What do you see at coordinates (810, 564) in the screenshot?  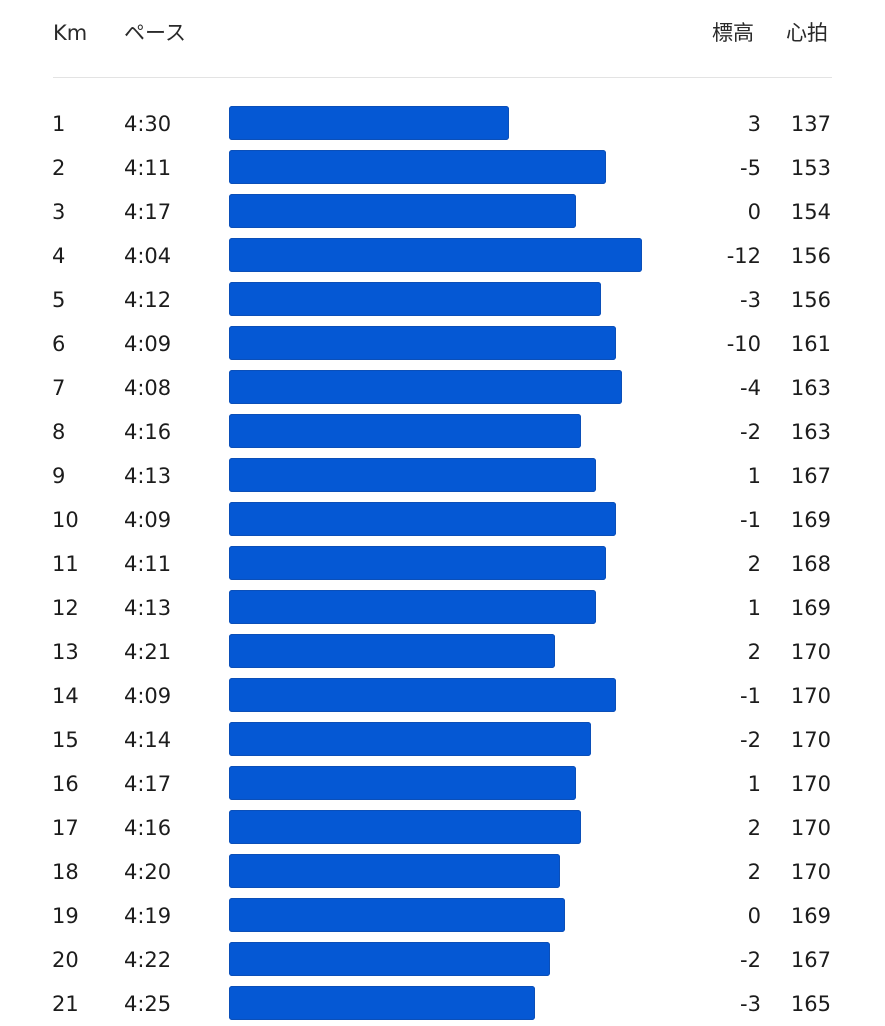 I see `split-heart-rate: 168` at bounding box center [810, 564].